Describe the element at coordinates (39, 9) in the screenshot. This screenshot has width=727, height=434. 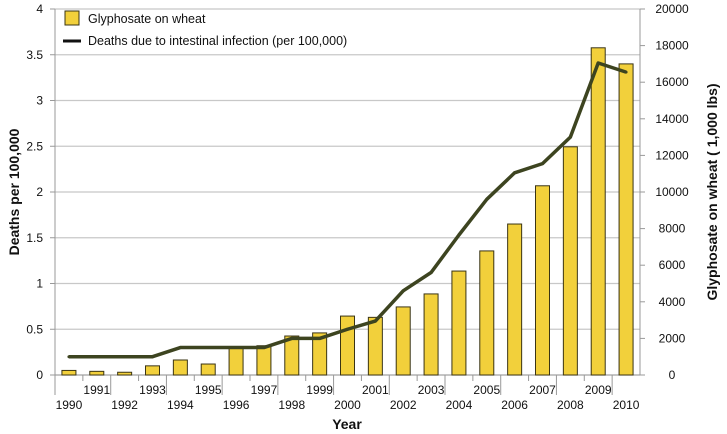
I see `y-tick-label: 4` at that location.